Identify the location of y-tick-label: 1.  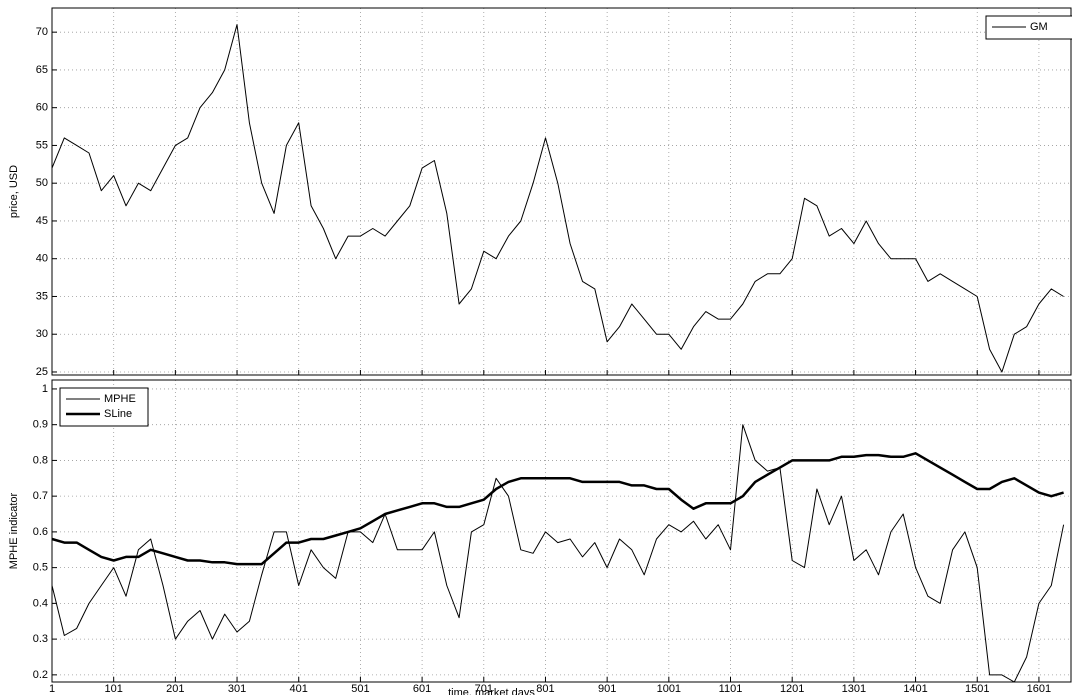
(45, 389).